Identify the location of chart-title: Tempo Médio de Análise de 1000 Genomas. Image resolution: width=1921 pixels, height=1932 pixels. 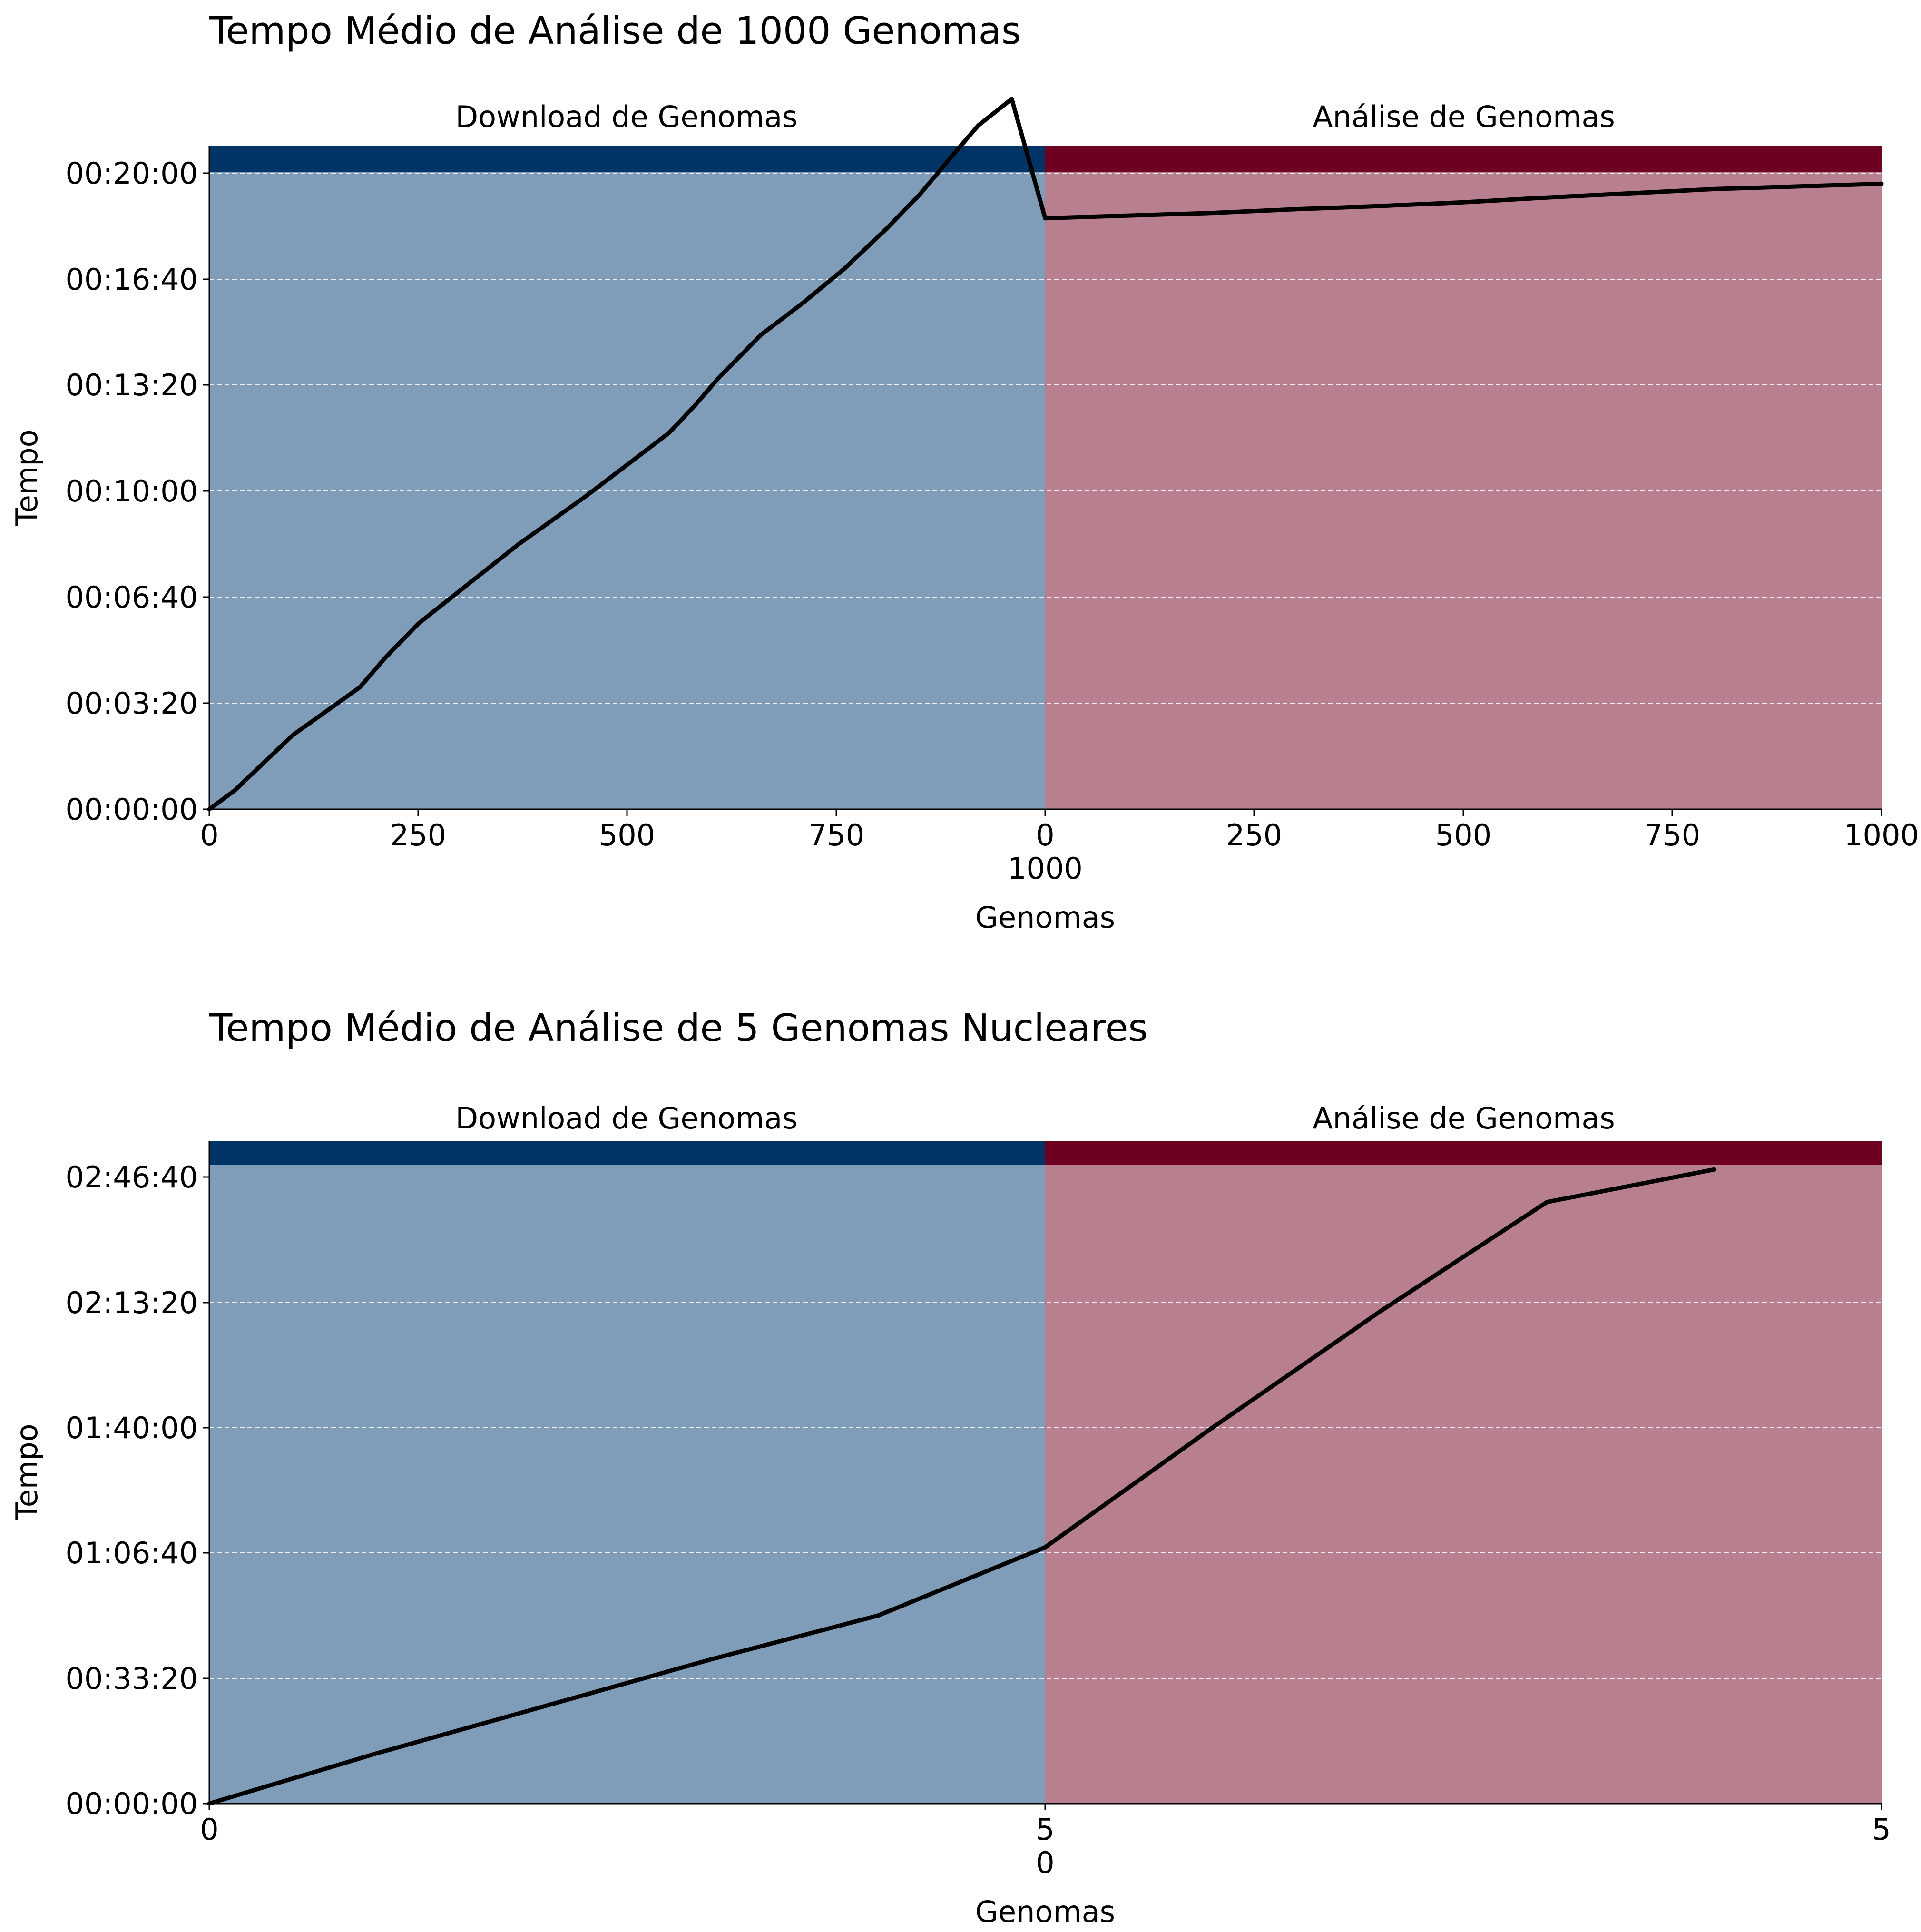
(615, 31).